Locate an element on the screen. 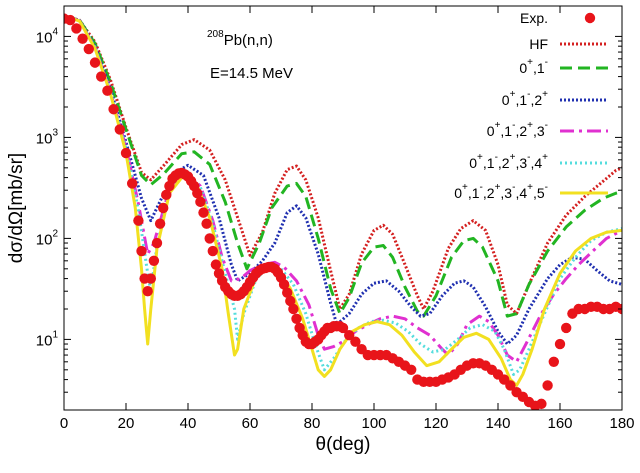  reaction-annotation: 208Pb(n,n) is located at coordinates (240, 39).